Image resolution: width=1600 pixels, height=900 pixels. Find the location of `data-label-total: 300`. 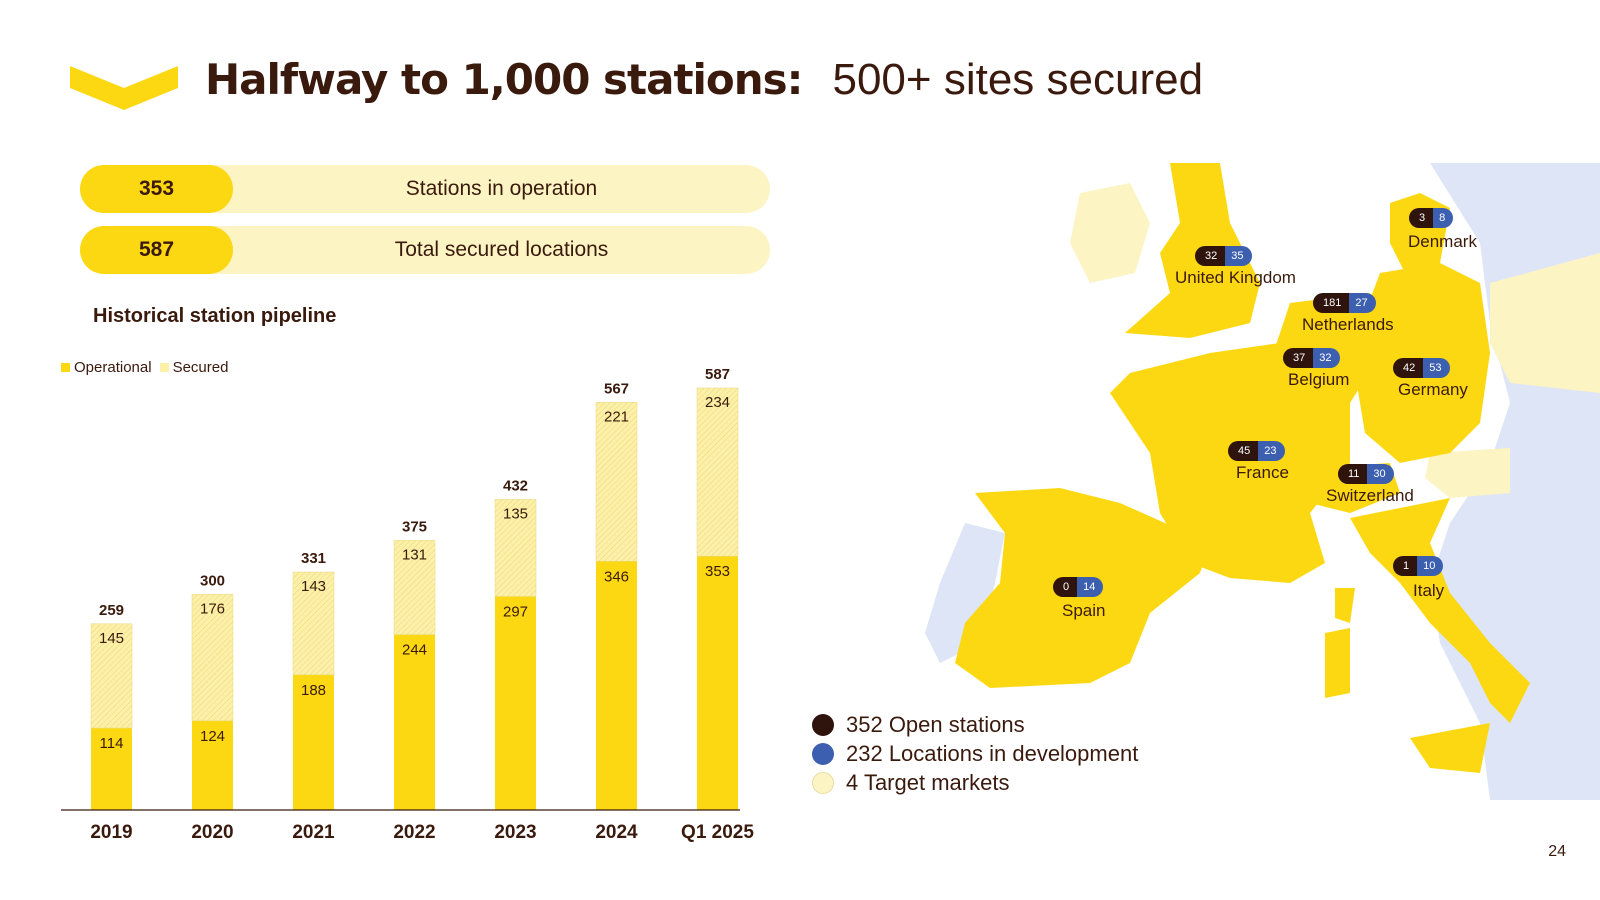

data-label-total: 300 is located at coordinates (212, 580).